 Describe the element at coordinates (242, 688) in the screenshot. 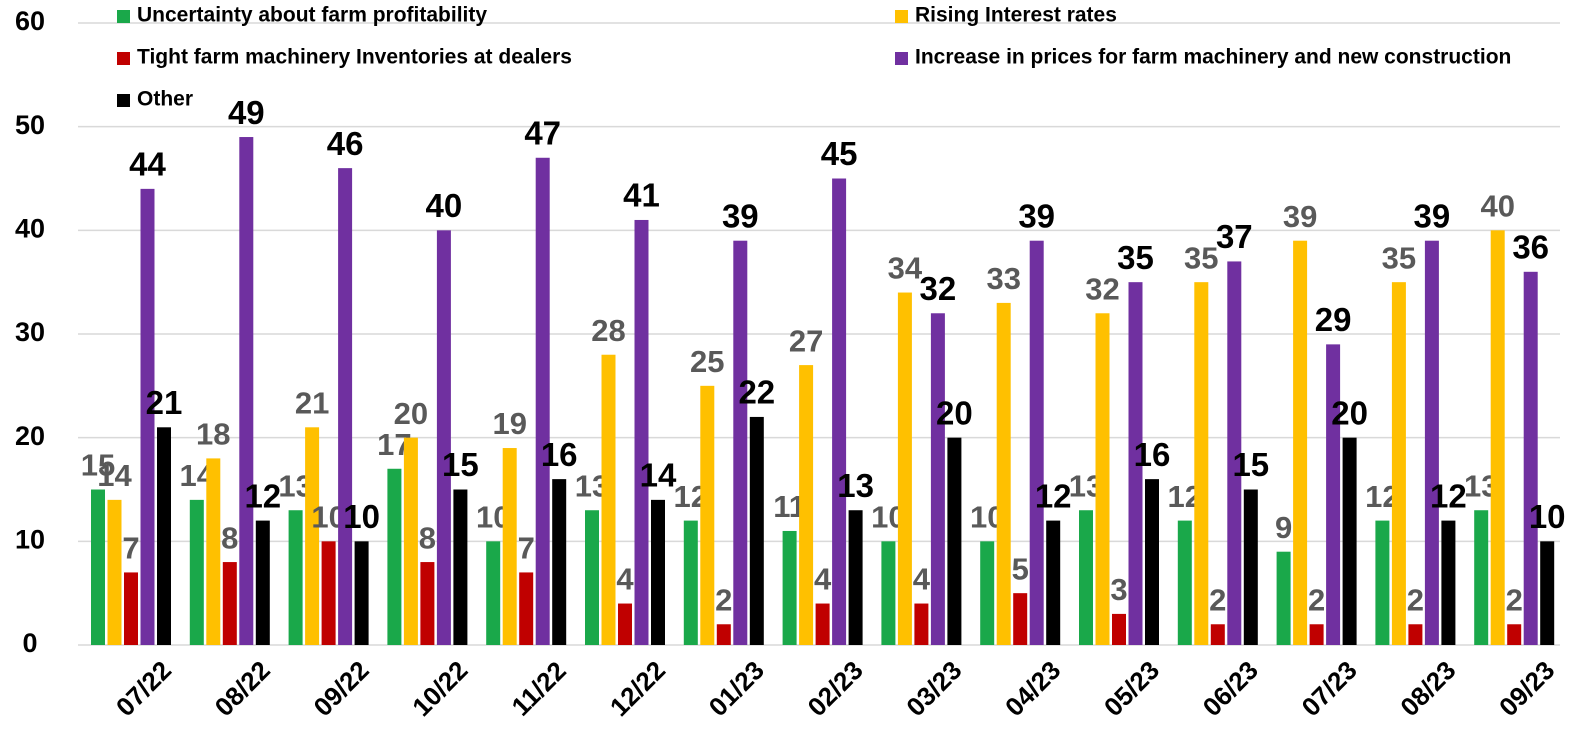

I see `x-tick-label: 08/22` at that location.